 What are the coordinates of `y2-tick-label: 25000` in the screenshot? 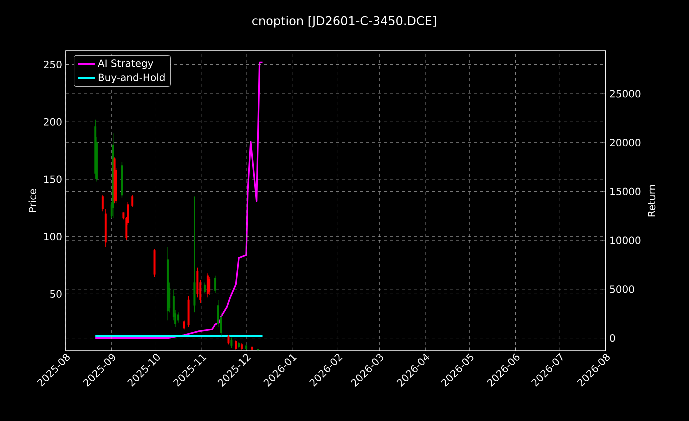 It's located at (625, 94).